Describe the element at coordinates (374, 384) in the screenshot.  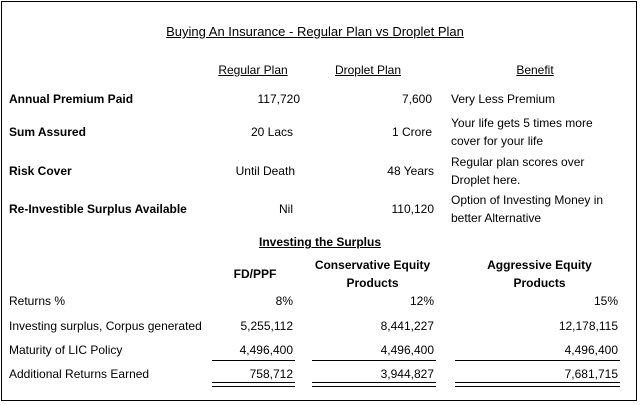
I see `double-underline-conservative` at that location.